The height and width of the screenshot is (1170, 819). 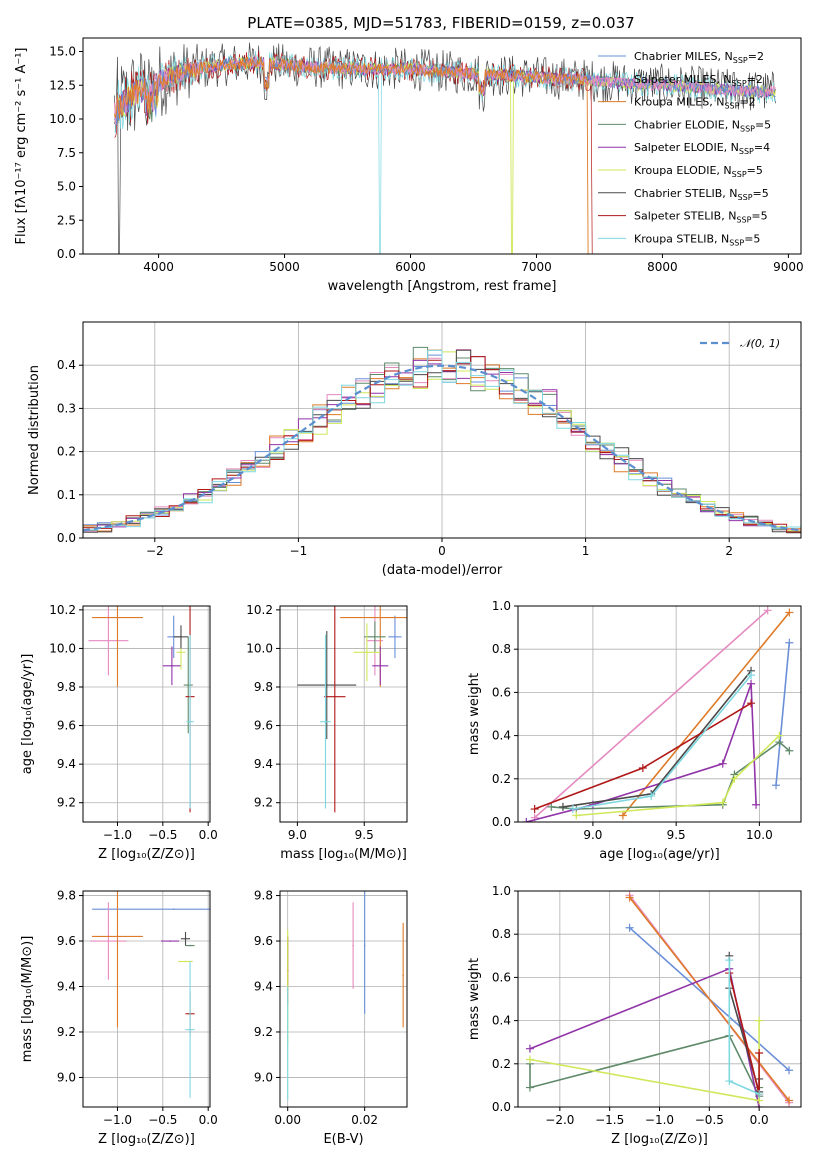 I want to click on age-vs-mass-frame, so click(x=343, y=714).